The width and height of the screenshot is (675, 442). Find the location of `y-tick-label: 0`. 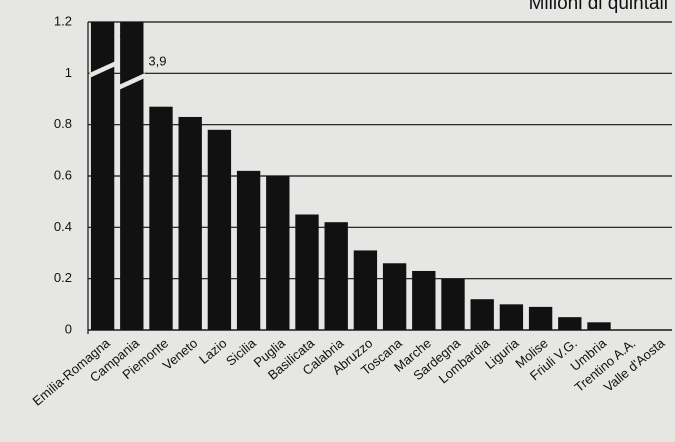

y-tick-label: 0 is located at coordinates (68, 328).